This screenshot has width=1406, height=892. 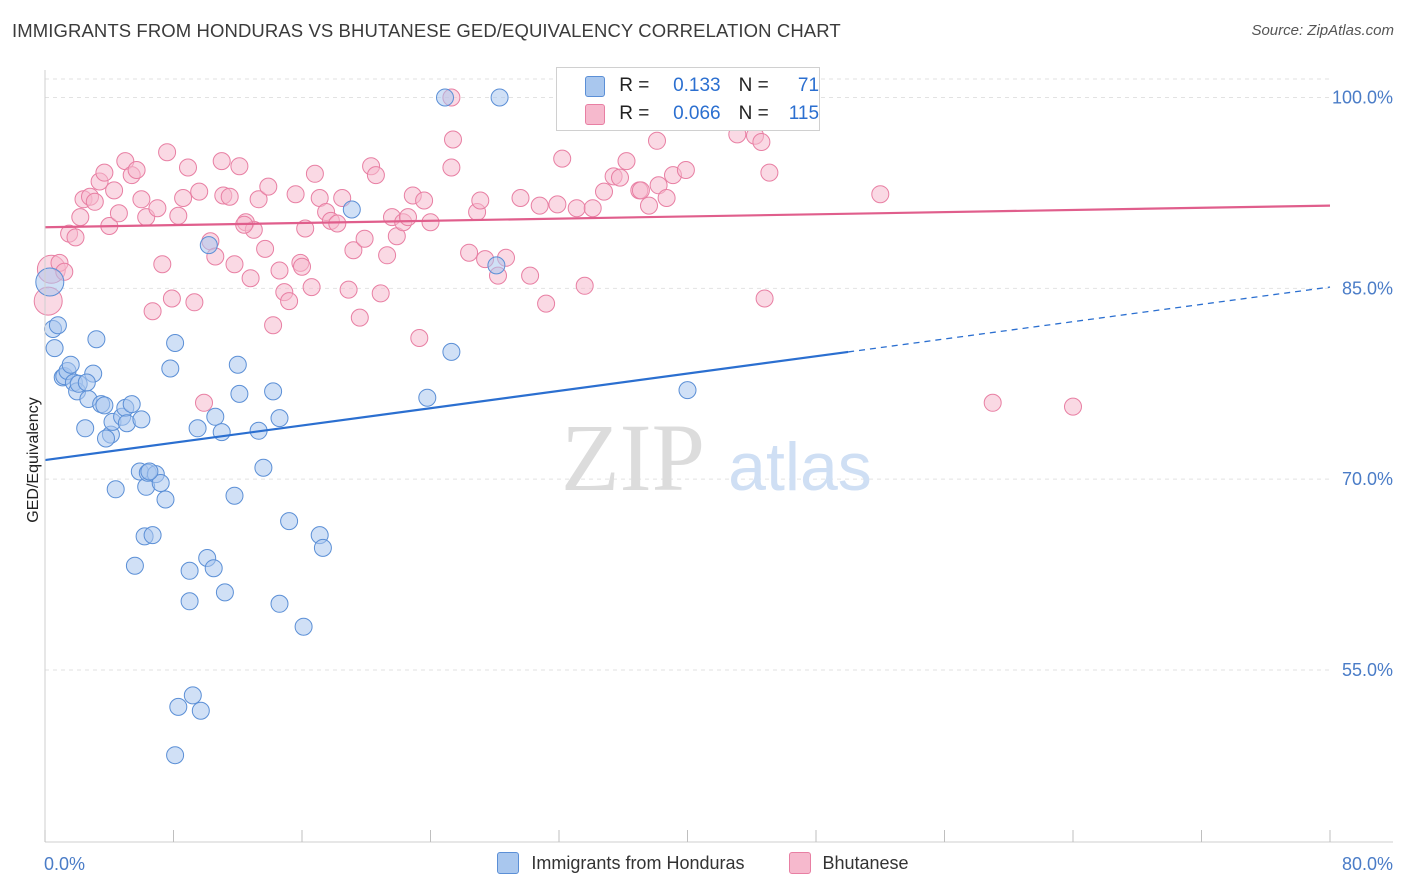 What do you see at coordinates (804, 113) in the screenshot?
I see `n-value: 115` at bounding box center [804, 113].